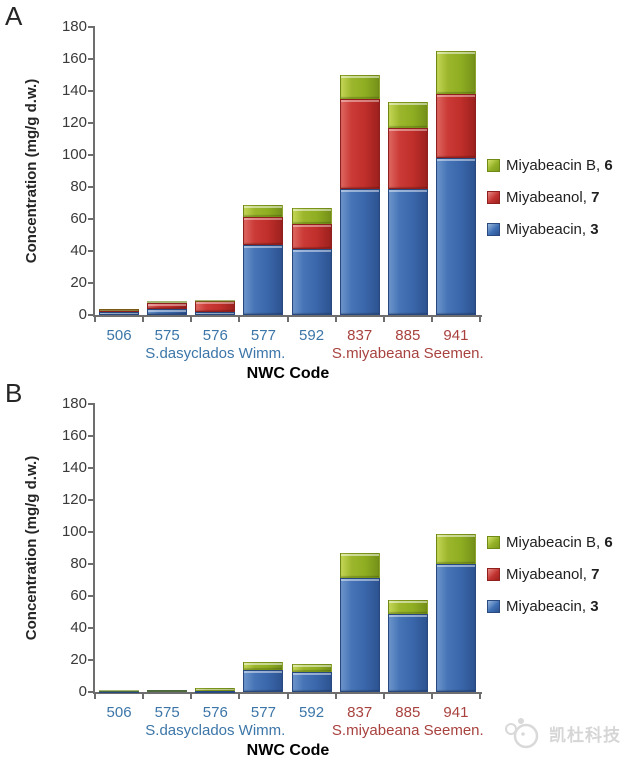  I want to click on x-category-label: 885, so click(408, 712).